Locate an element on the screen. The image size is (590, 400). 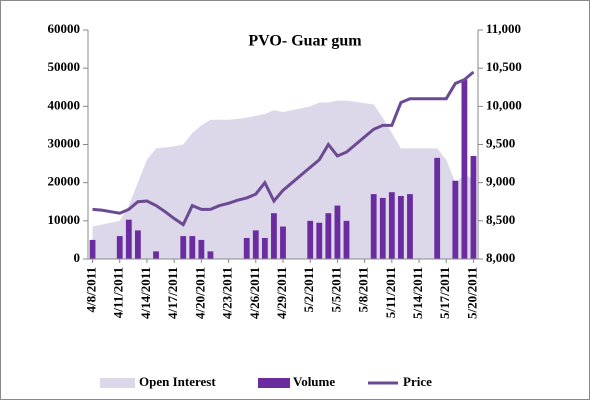
y2-tick-label: 10,500 is located at coordinates (504, 66).